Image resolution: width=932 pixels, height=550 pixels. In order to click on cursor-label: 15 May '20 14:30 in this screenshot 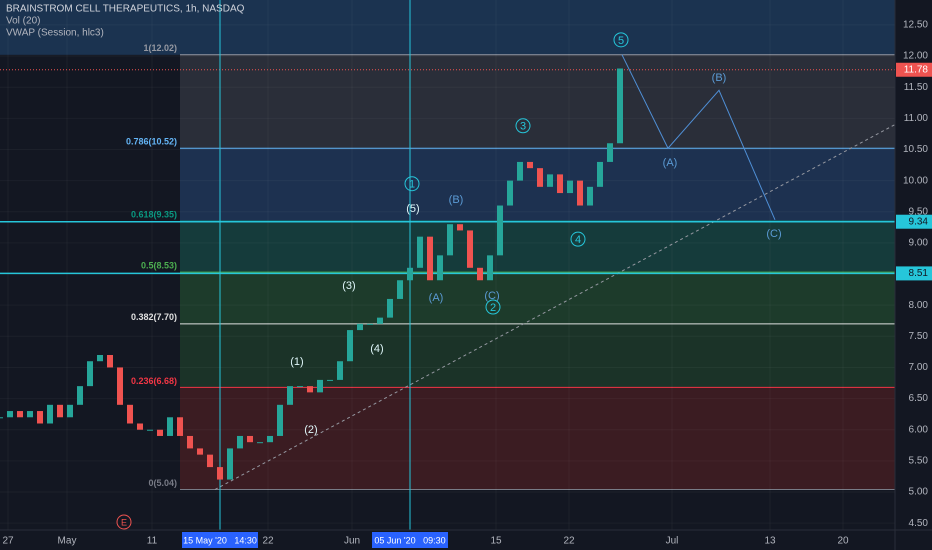, I will do `click(220, 540)`.